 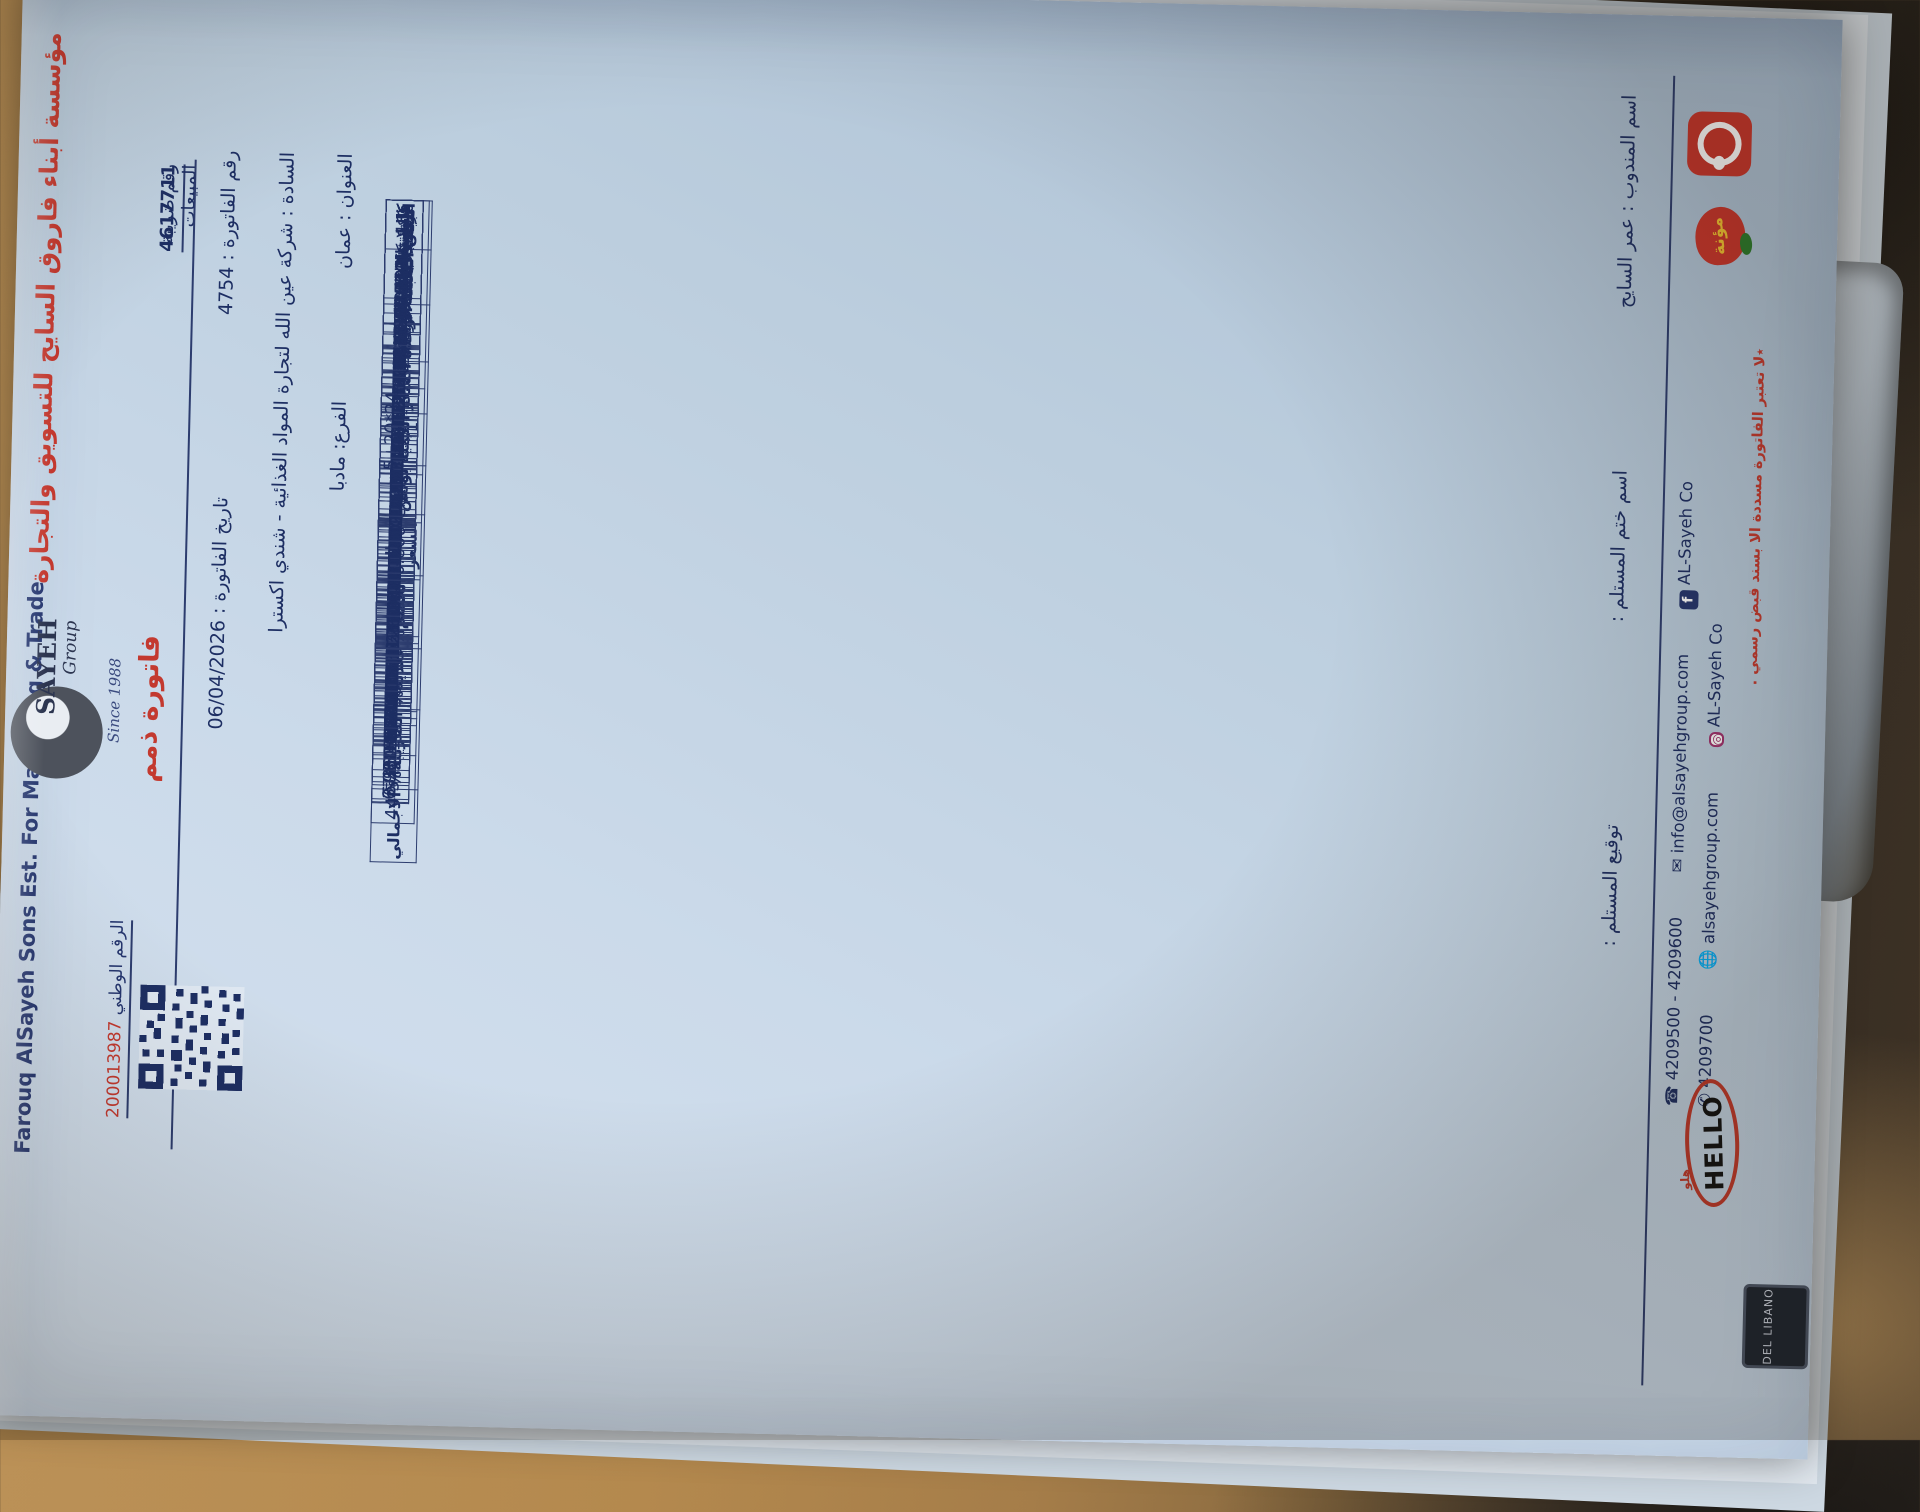 What do you see at coordinates (178, 208) in the screenshot?
I see `tax-registration-line: رقم ضريبة المبيعات 4617711` at bounding box center [178, 208].